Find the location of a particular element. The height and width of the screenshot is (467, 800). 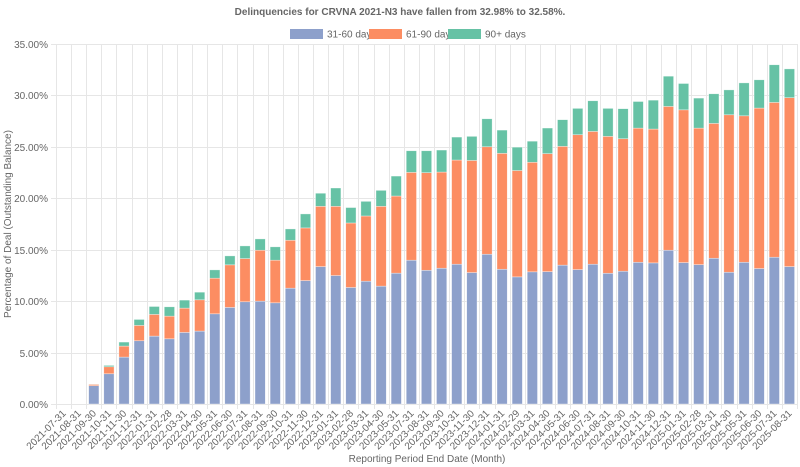

legend-label: 61-90 days is located at coordinates (430, 35).